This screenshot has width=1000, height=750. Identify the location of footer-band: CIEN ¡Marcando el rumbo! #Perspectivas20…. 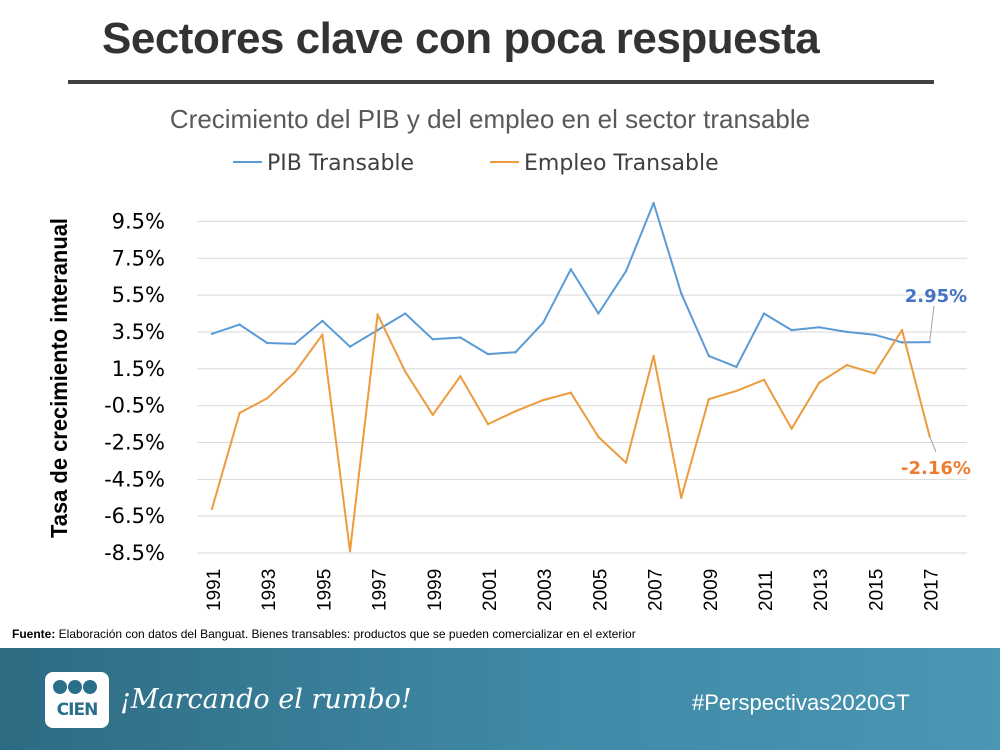
(500, 699).